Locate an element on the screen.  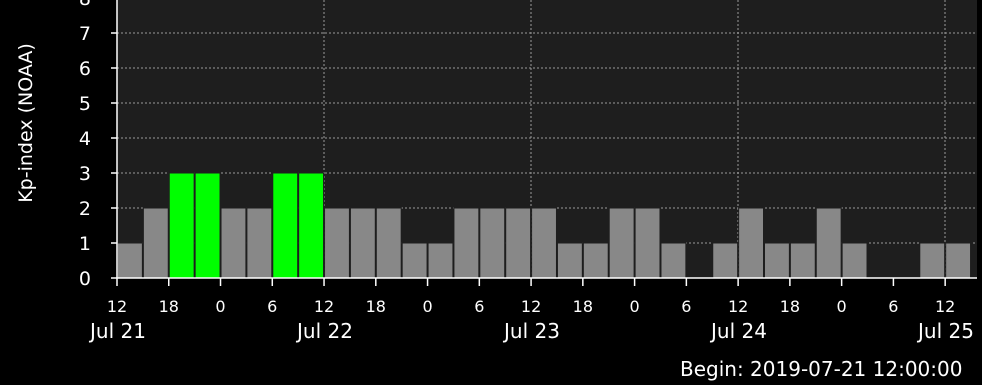
x-day-label: Jul 24 is located at coordinates (738, 331).